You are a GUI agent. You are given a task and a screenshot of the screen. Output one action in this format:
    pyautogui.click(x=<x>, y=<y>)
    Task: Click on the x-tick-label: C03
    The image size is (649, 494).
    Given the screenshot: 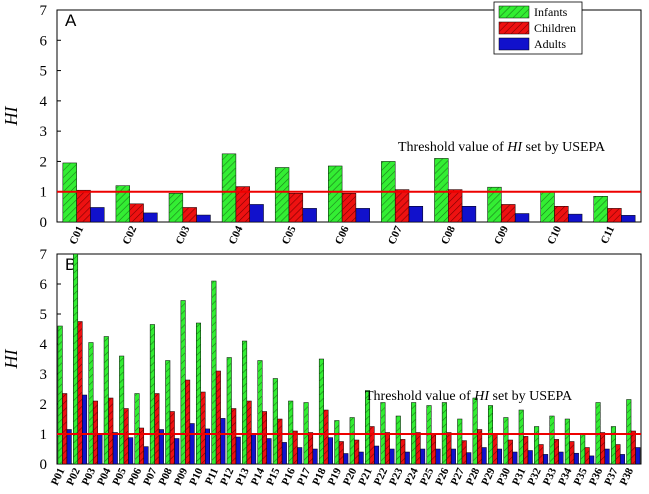 What is the action you would take?
    pyautogui.click(x=183, y=235)
    